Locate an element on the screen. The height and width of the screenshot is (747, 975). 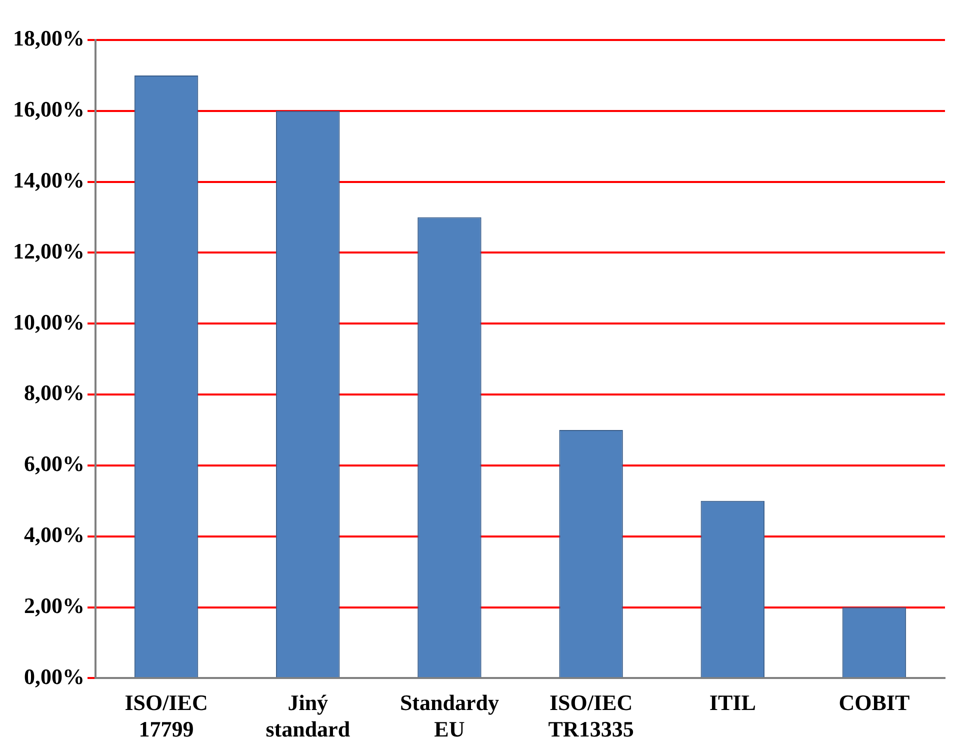
y-tick-label: 2,00% is located at coordinates (54, 605).